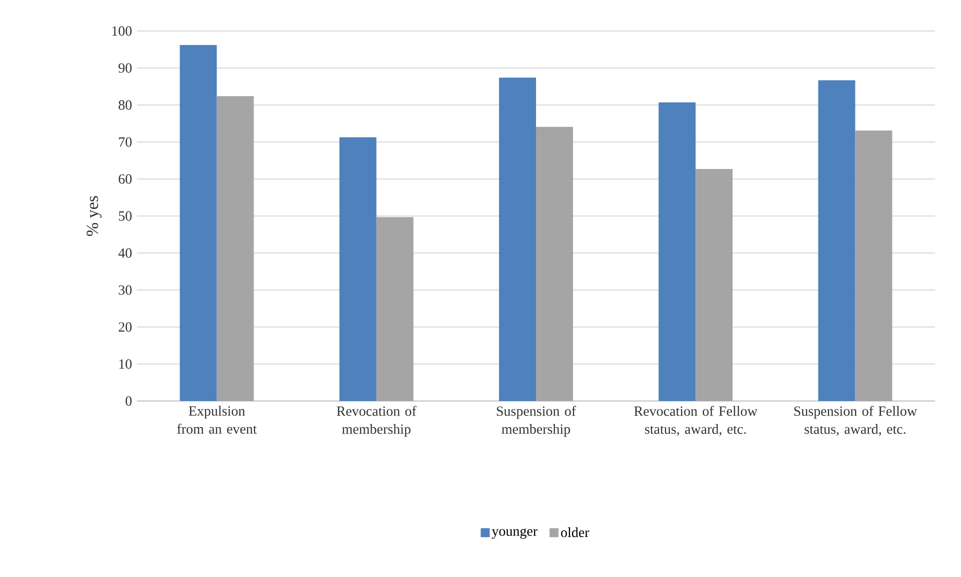 The image size is (961, 577). What do you see at coordinates (855, 421) in the screenshot?
I see `x-tick-label: Suspension of Fellow status, award, etc.` at bounding box center [855, 421].